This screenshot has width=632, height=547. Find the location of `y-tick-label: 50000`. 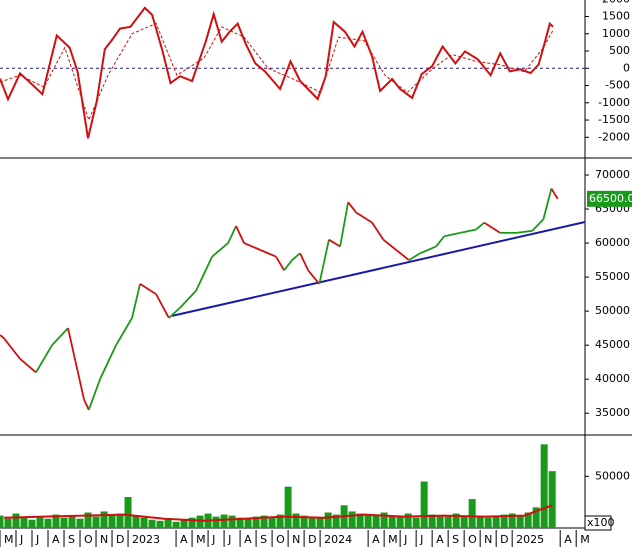

y-tick-label: 50000 is located at coordinates (612, 475).